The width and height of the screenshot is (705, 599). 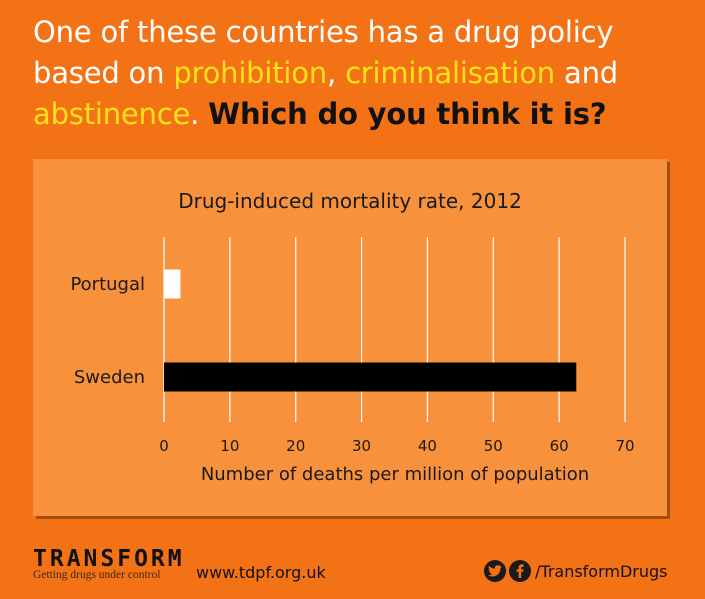 I want to click on x-tick-label: 20, so click(x=295, y=446).